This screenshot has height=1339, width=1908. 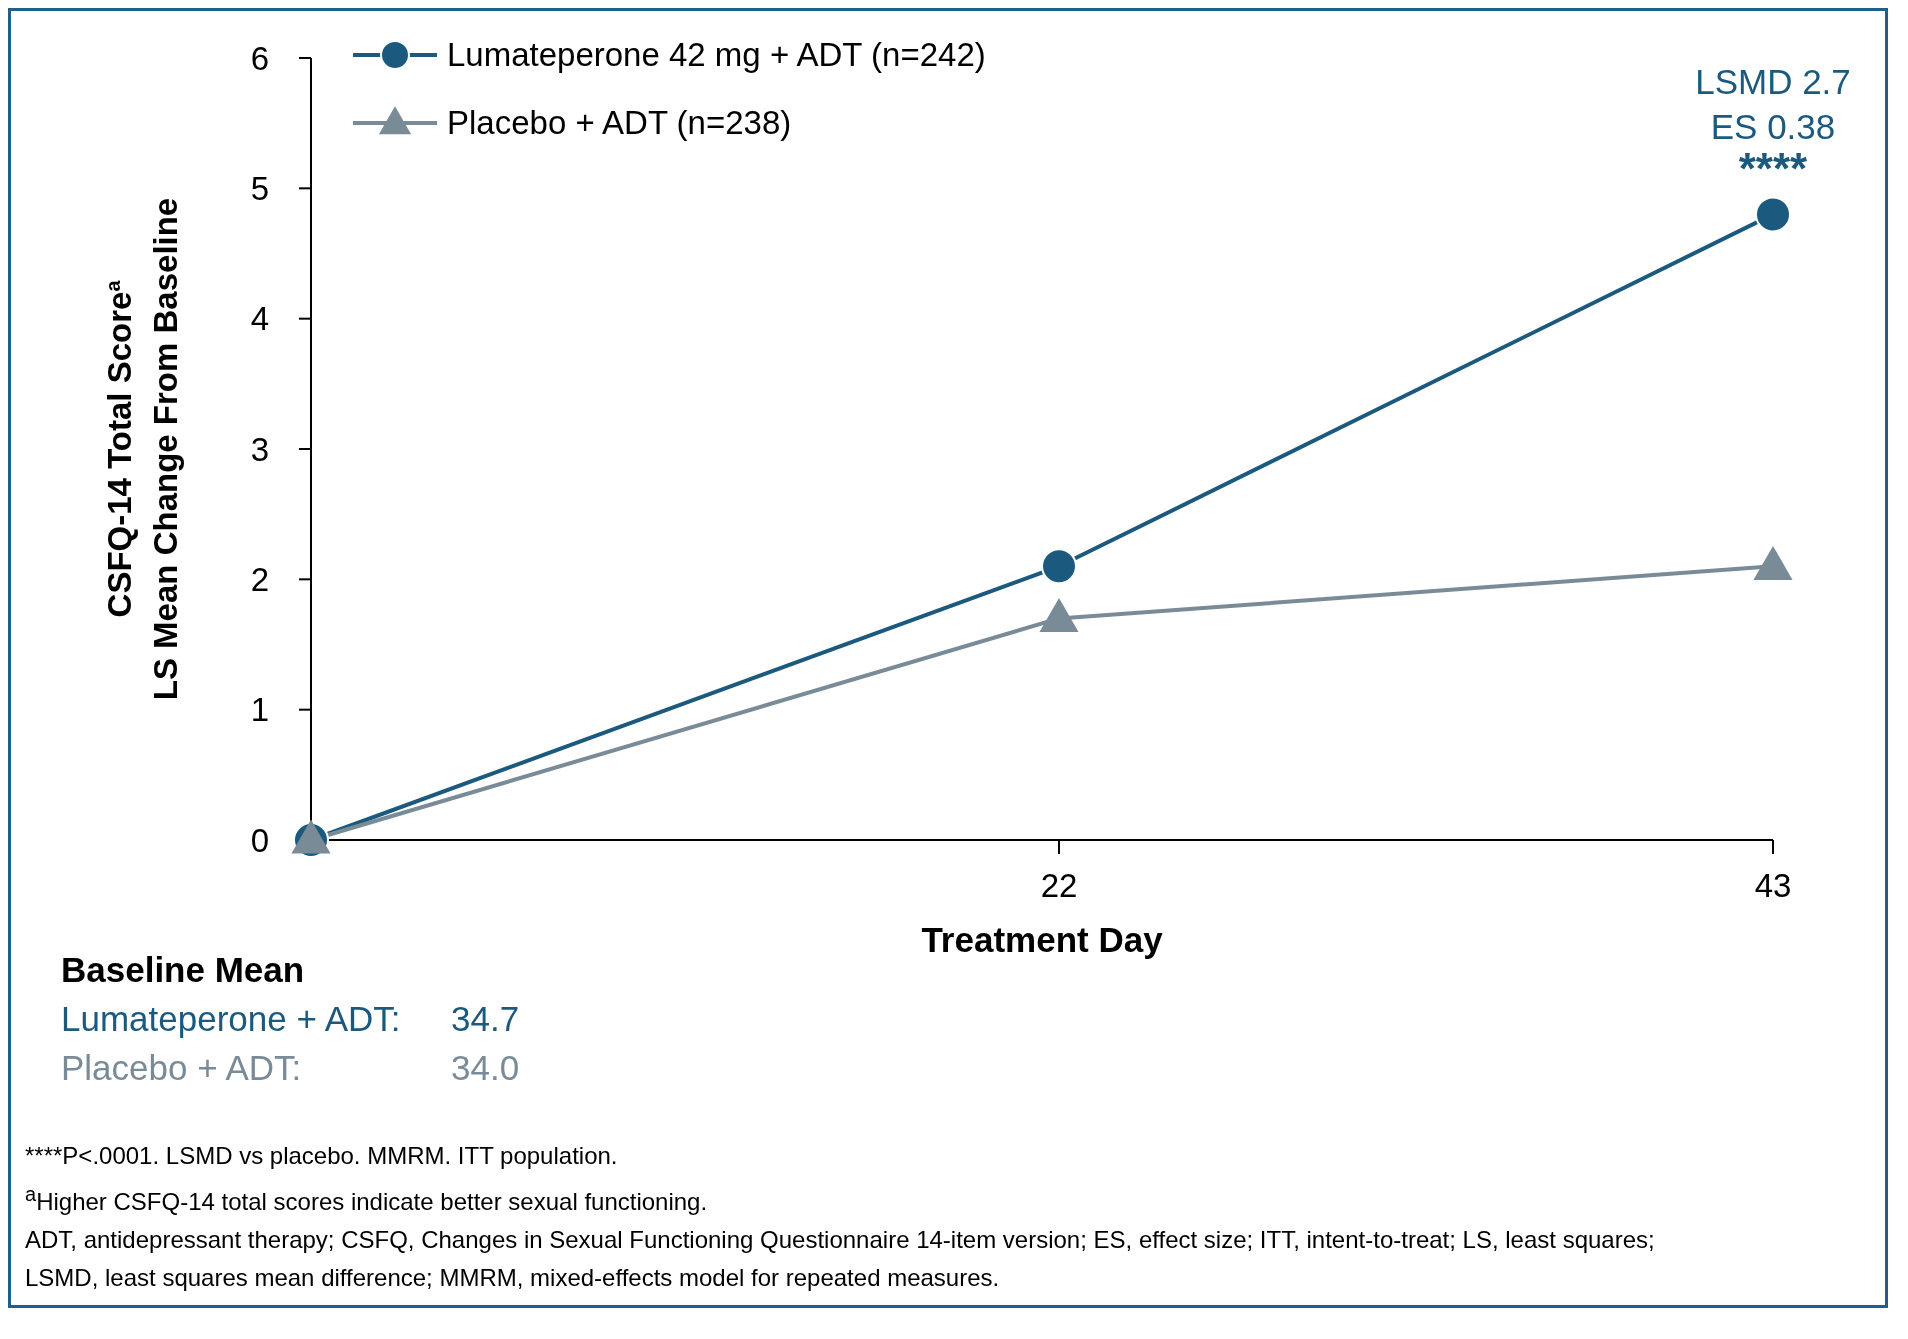 What do you see at coordinates (1773, 886) in the screenshot?
I see `x-tick-label: 43` at bounding box center [1773, 886].